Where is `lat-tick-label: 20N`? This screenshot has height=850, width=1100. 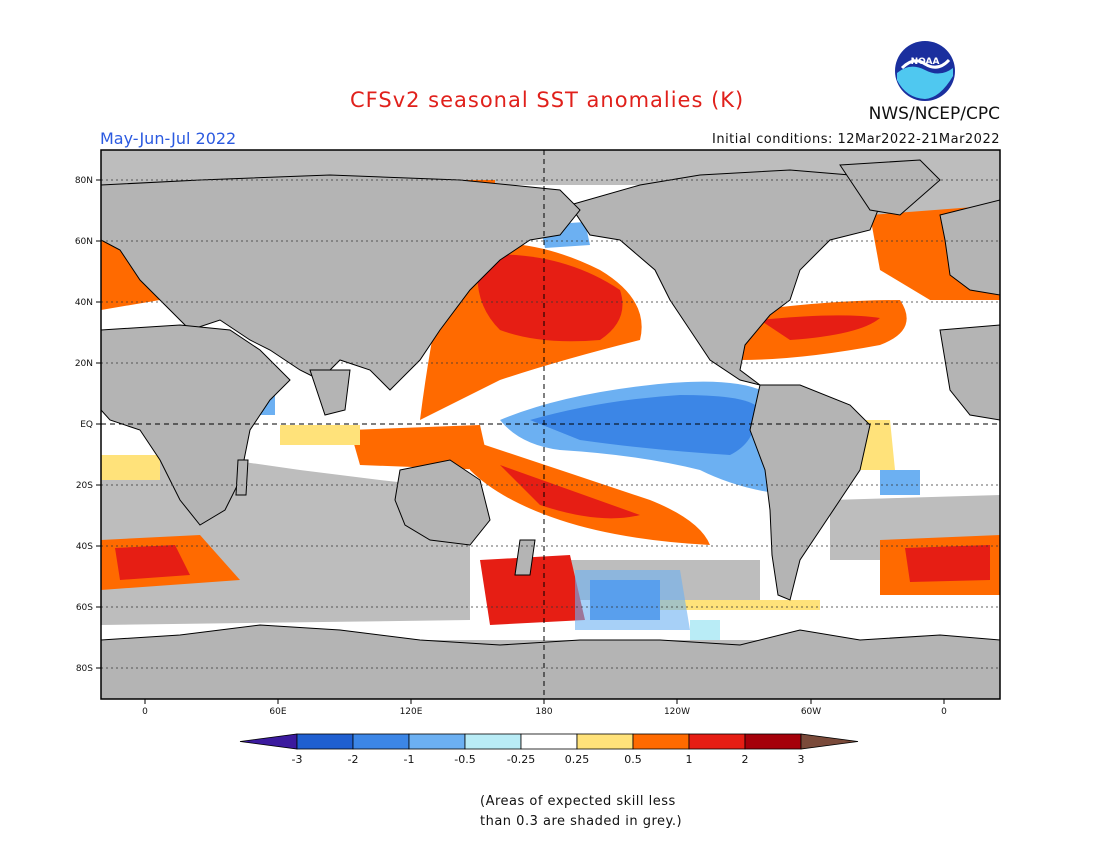 lat-tick-label: 20N is located at coordinates (84, 364).